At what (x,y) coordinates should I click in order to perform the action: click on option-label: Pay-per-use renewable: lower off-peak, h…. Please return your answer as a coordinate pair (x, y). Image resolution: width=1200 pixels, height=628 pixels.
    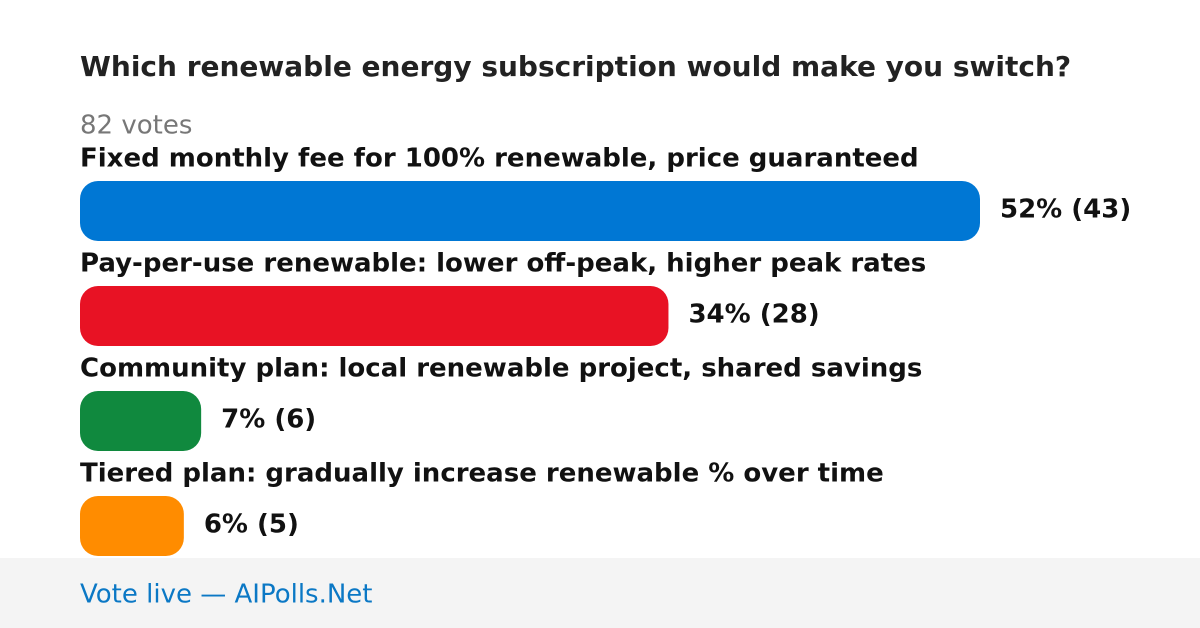
    Looking at the image, I should click on (503, 264).